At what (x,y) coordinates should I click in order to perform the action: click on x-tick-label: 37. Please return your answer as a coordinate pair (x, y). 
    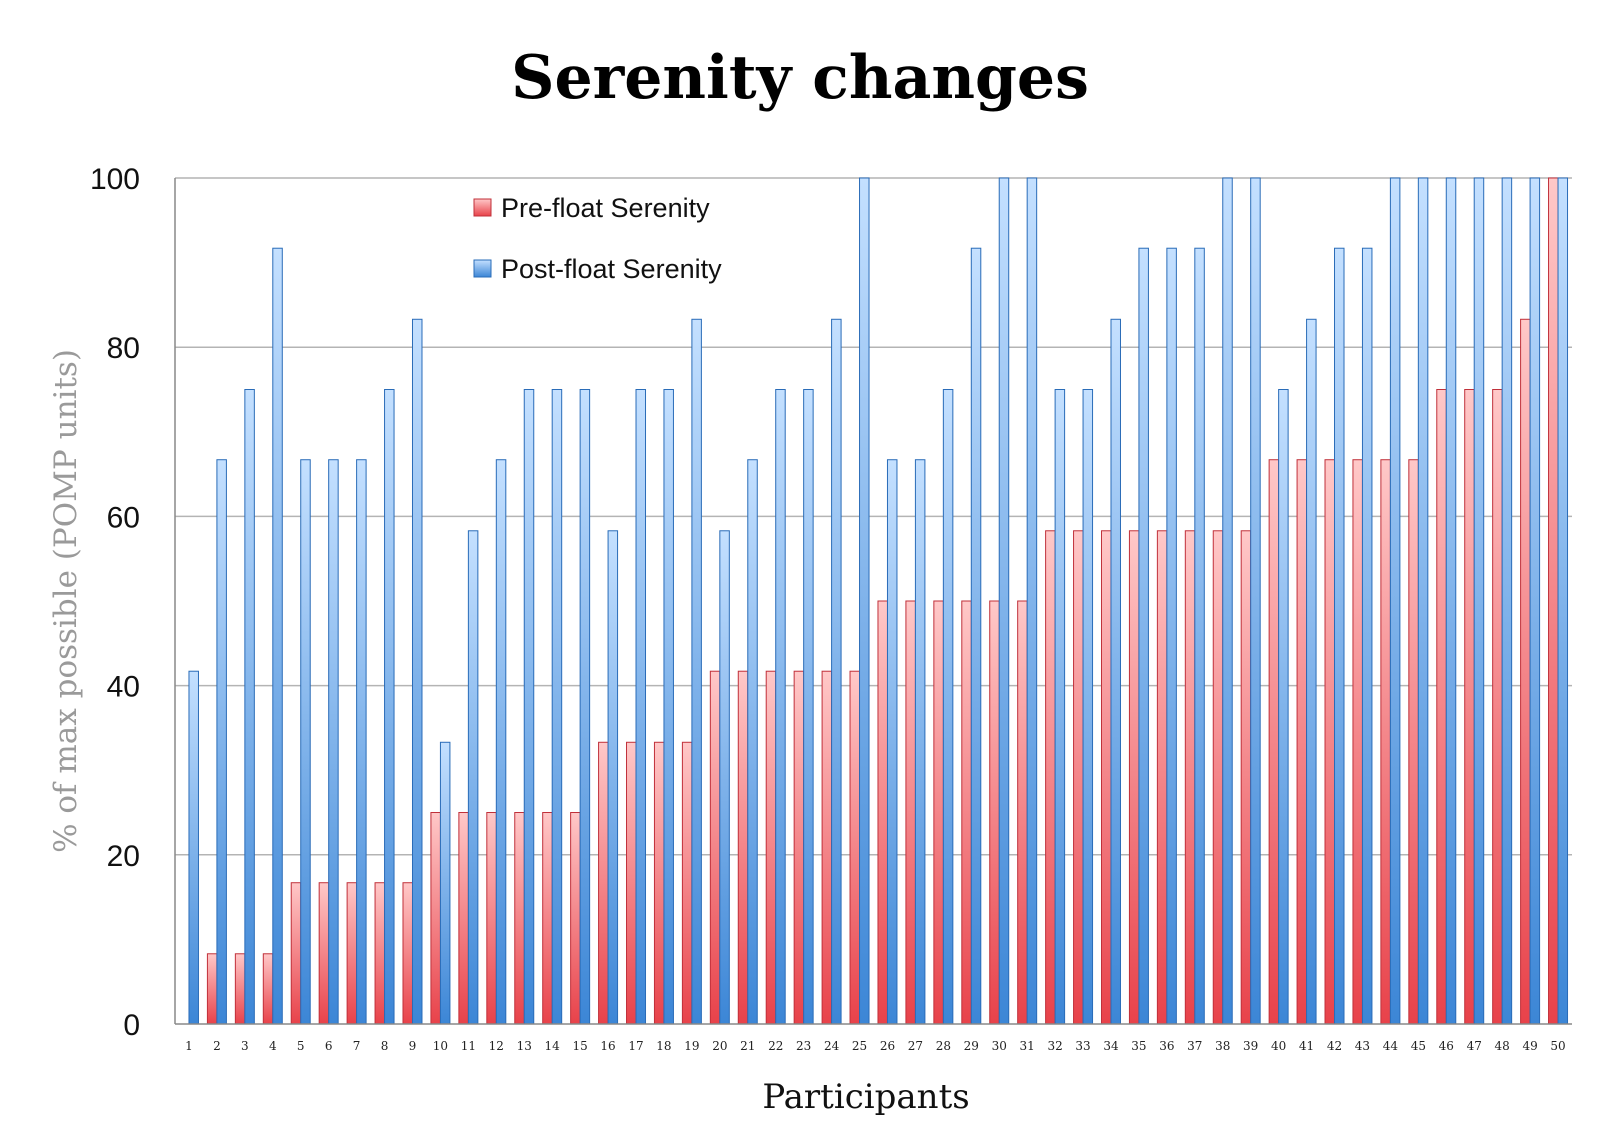
    Looking at the image, I should click on (1194, 1046).